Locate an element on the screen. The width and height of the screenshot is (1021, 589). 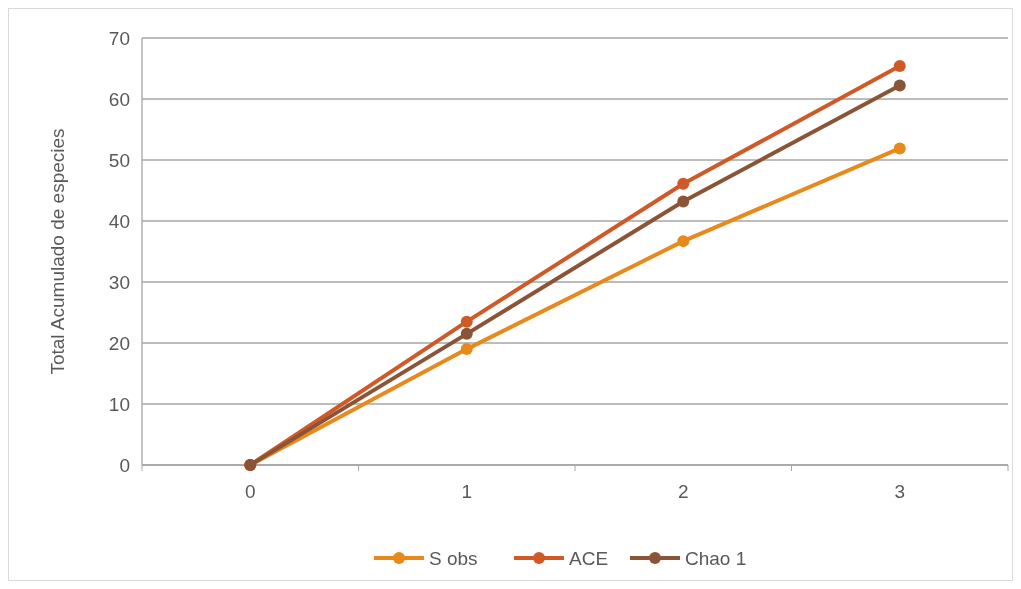
x-tick-label: 2 is located at coordinates (683, 491).